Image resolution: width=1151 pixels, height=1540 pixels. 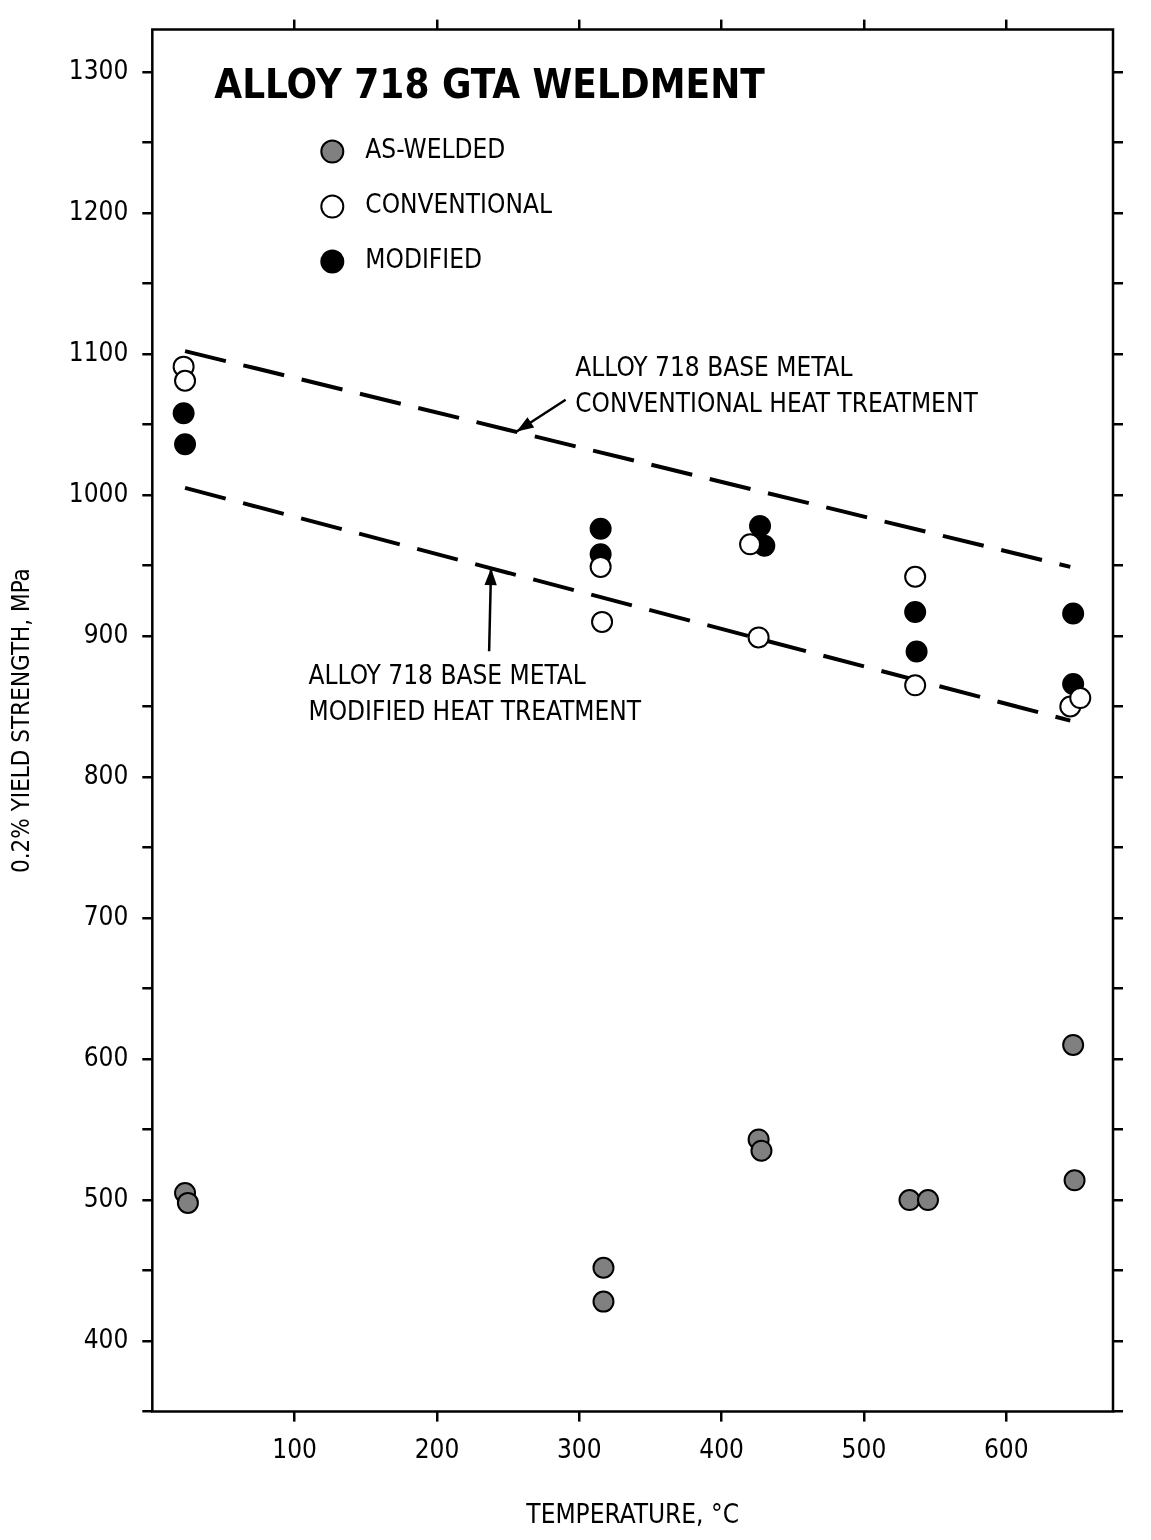 I want to click on y-tick-label: 1300, so click(x=98, y=69).